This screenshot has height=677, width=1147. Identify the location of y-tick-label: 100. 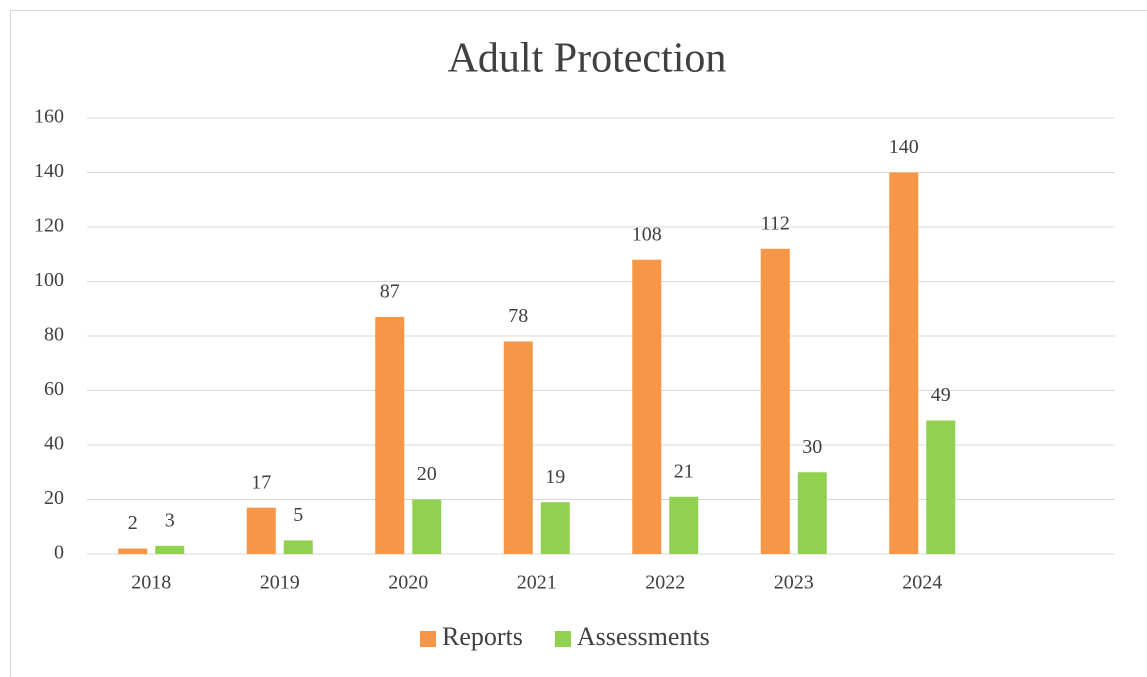
(49, 280).